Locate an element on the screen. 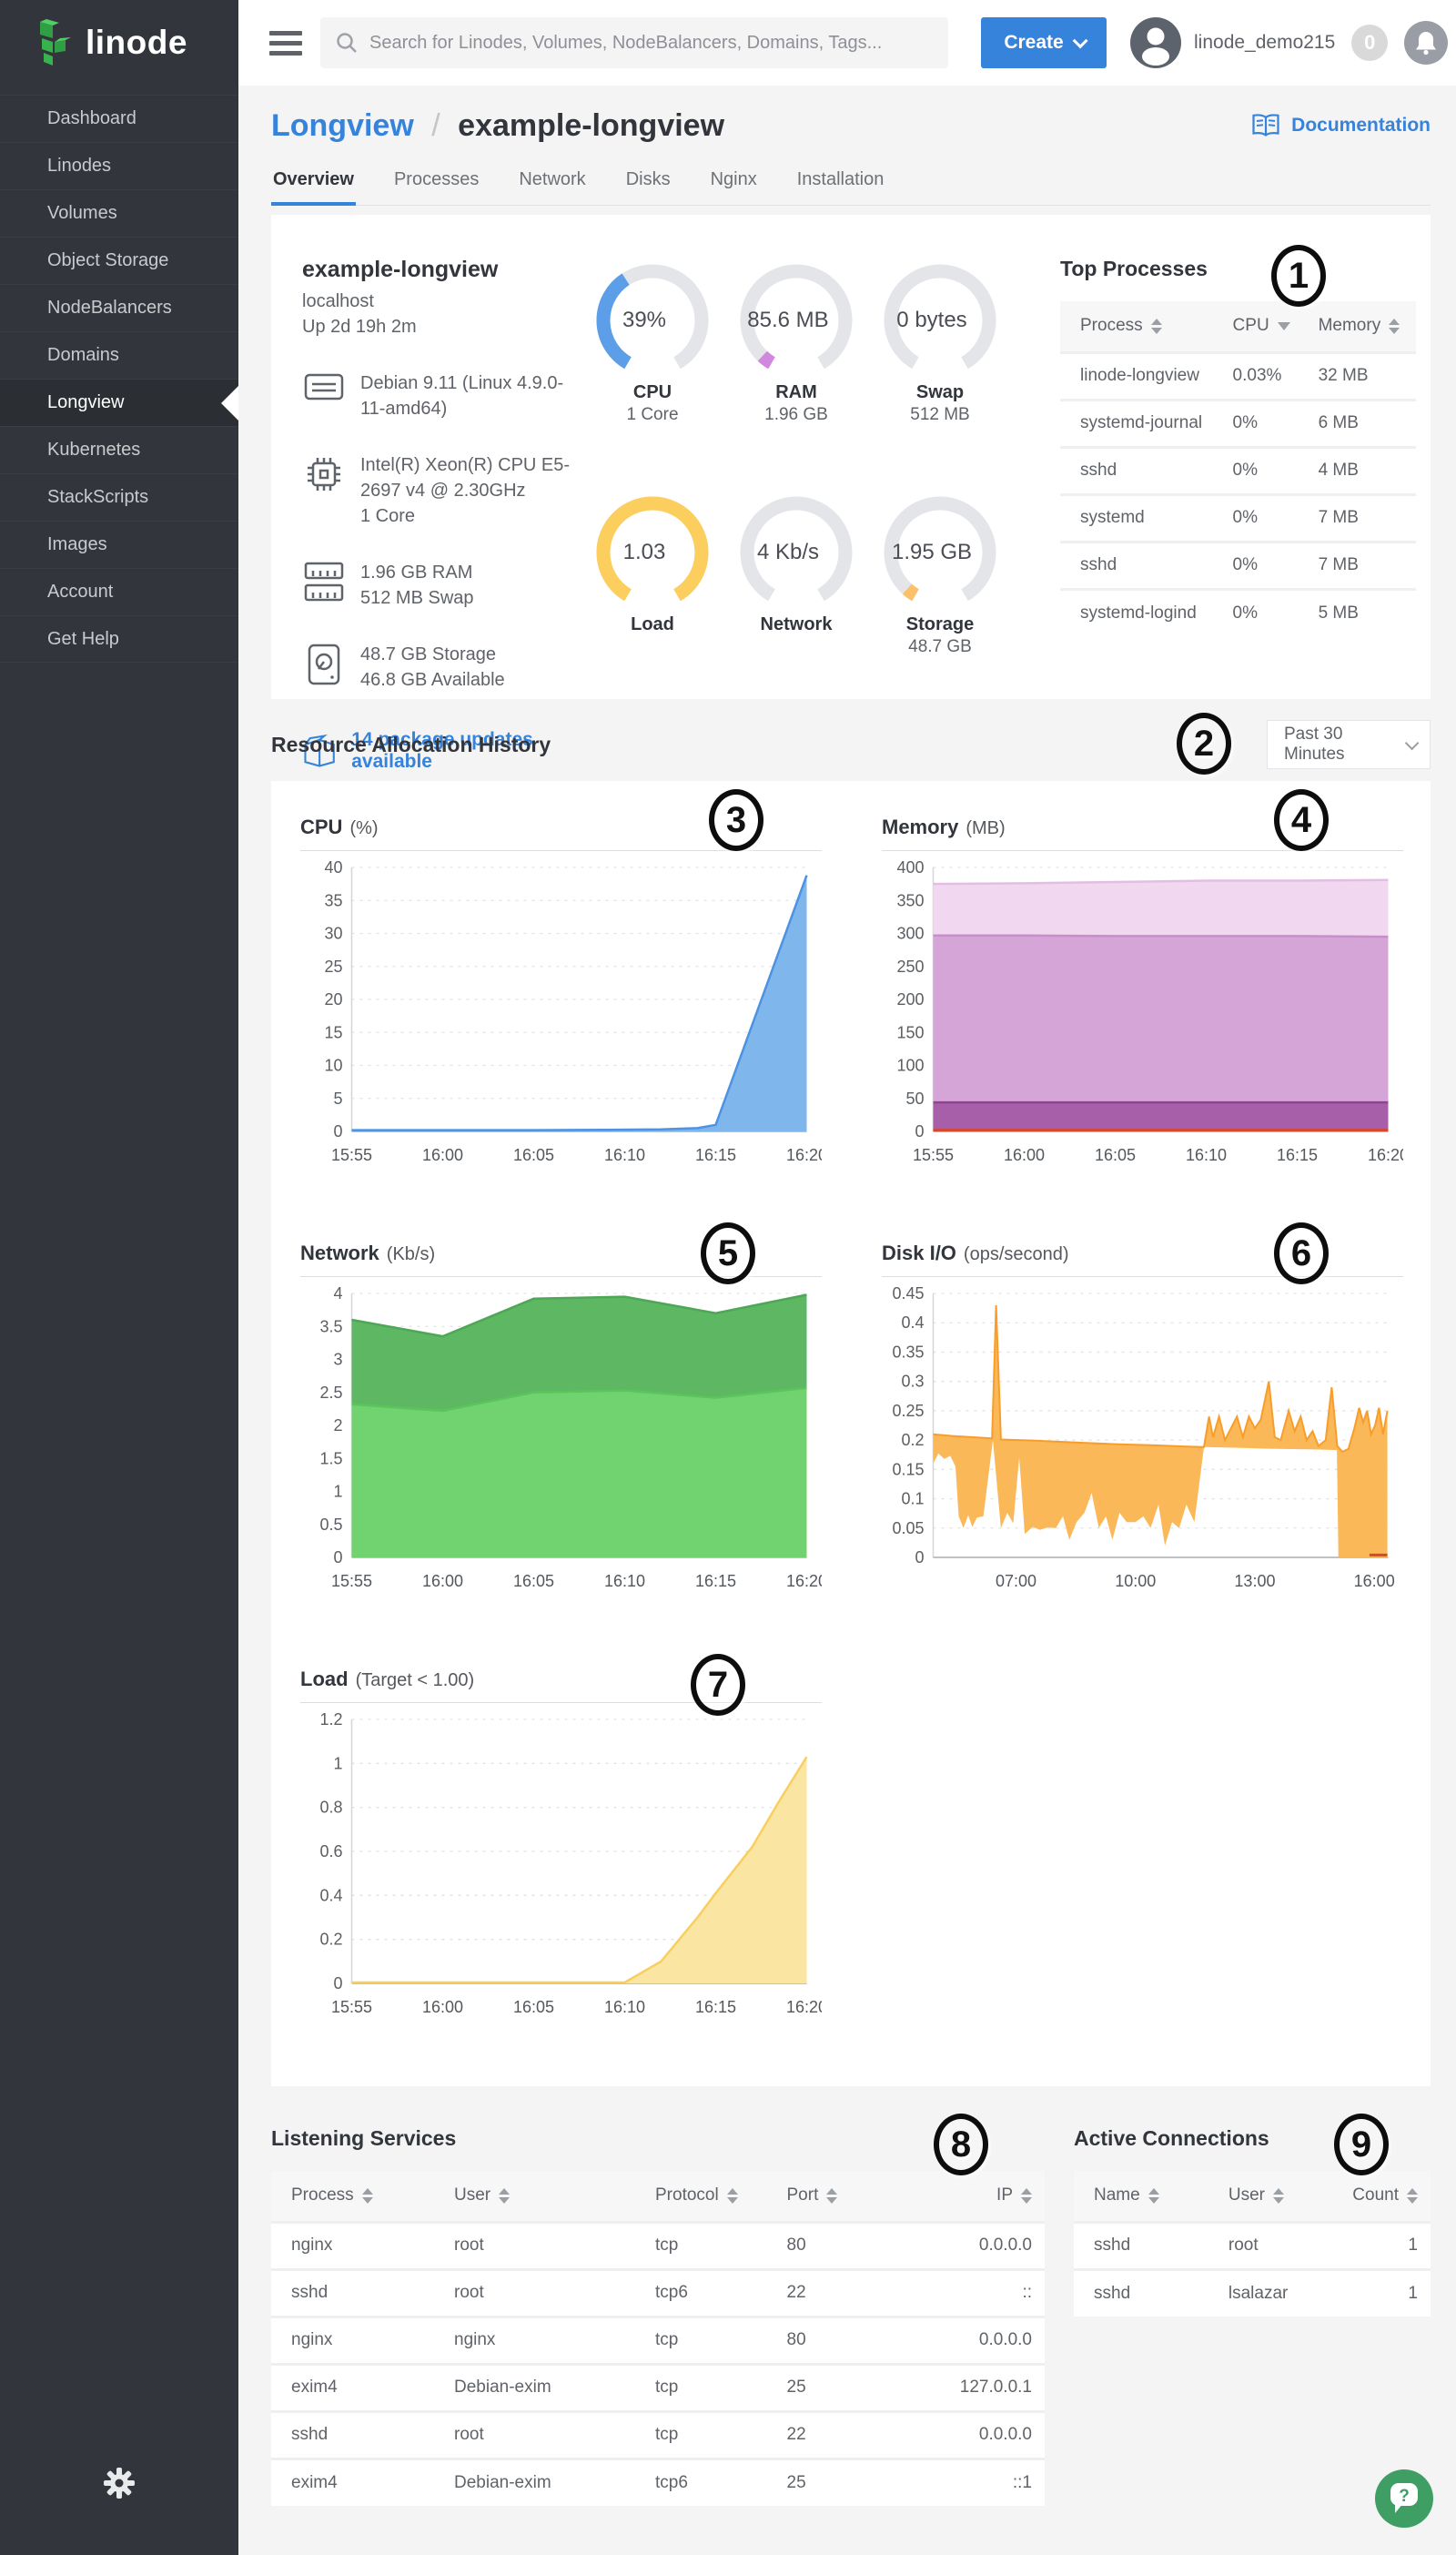 The width and height of the screenshot is (1456, 2555). notifications-bell-icon is located at coordinates (1427, 43).